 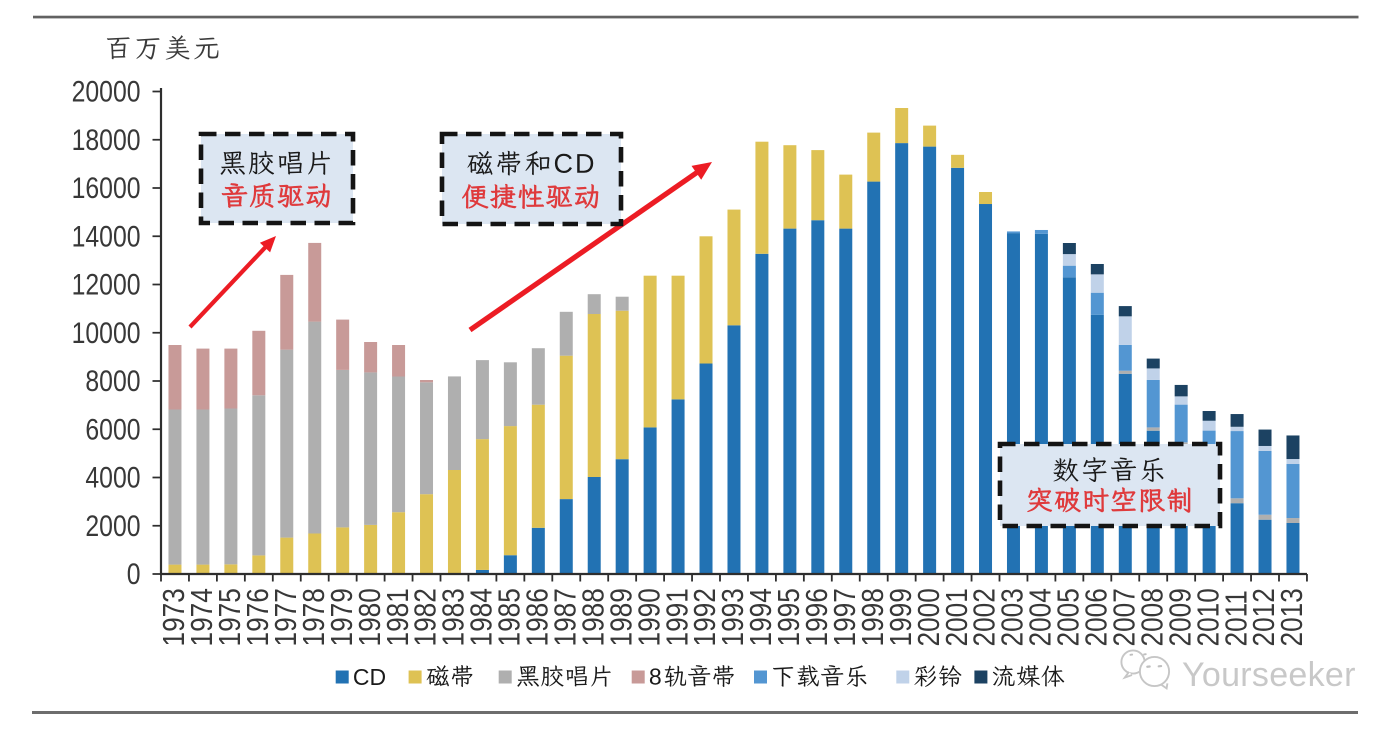 I want to click on svg-text: 1985, so click(x=510, y=617).